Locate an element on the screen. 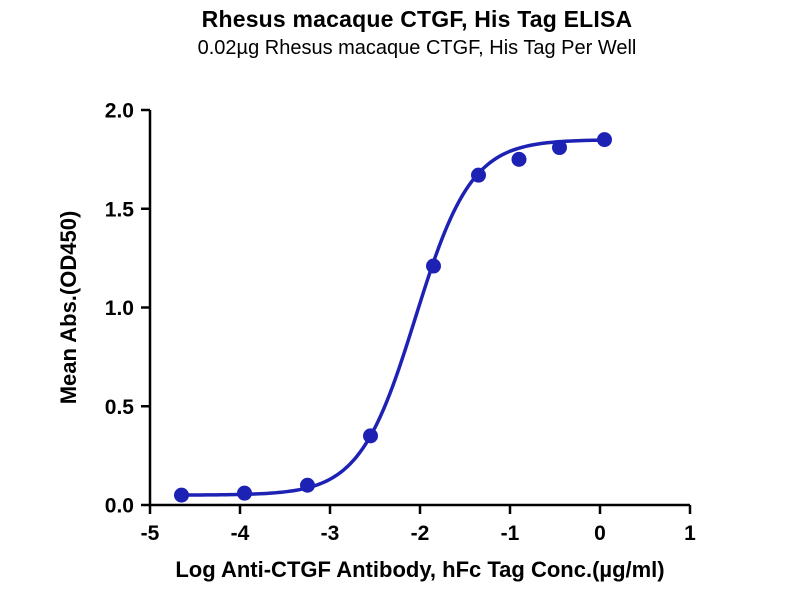  chart-title: Rhesus macaque CTGF, His Tag ELISA is located at coordinates (417, 19).